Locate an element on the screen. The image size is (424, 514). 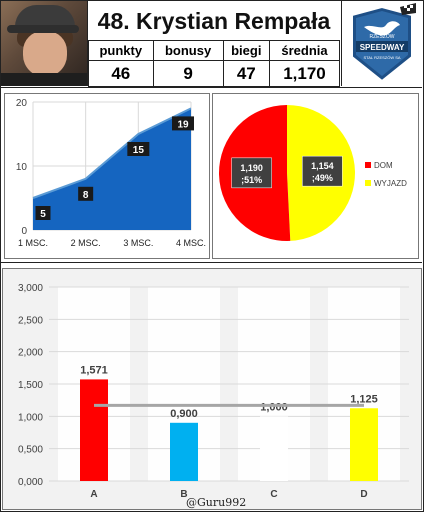
bar-ytick-label: 0,500 is located at coordinates (30, 450).